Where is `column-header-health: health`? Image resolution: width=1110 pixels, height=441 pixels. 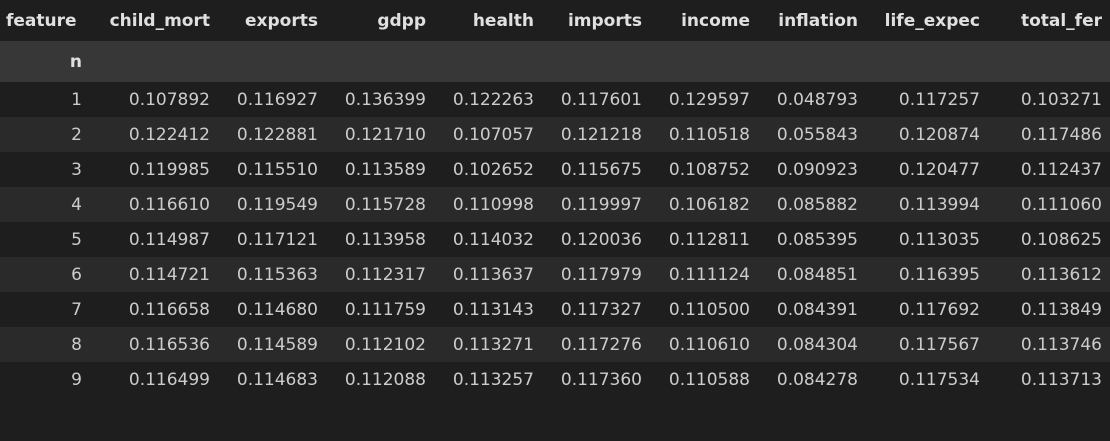 column-header-health: health is located at coordinates (488, 20).